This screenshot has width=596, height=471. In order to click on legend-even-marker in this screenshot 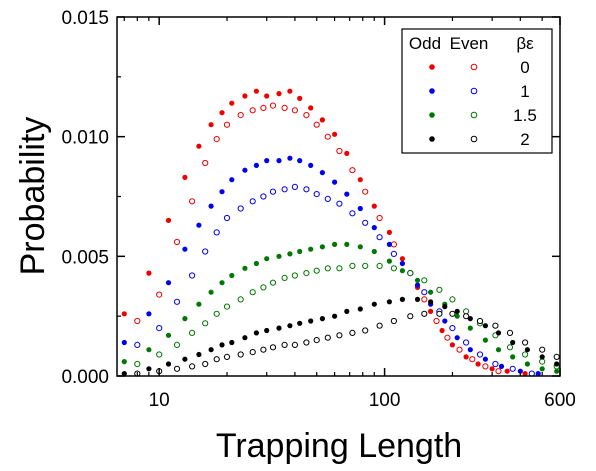, I will do `click(474, 91)`.